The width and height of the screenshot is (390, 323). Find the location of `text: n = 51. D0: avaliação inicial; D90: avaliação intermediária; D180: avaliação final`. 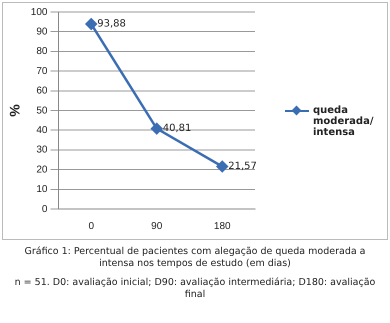

text: n = 51. D0: avaliação inicial; D90: avaliação intermediária; D180: avaliação final is located at coordinates (195, 289).